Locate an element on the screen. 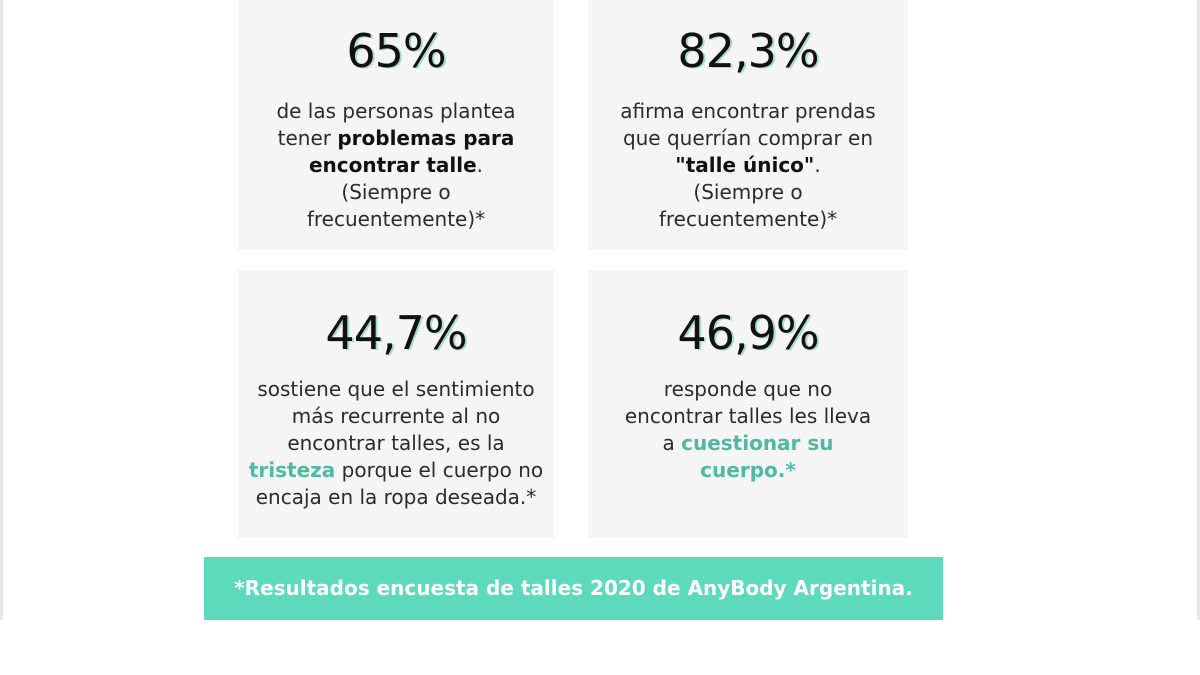 Image resolution: width=1200 pixels, height=675 pixels. desc-highlight: cuerpo.* is located at coordinates (748, 470).